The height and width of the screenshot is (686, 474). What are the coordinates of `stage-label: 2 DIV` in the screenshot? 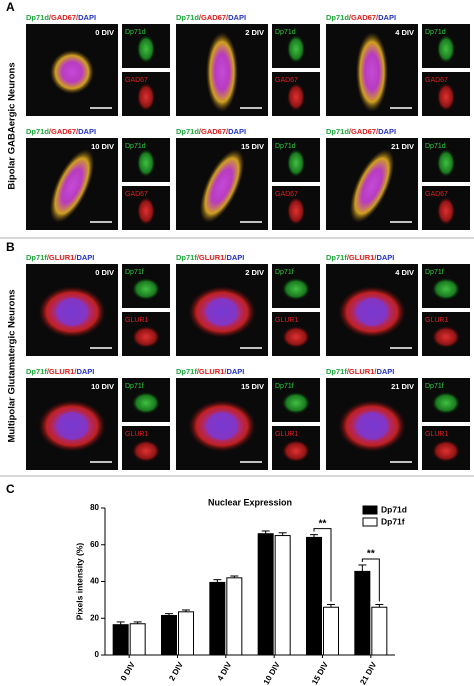 It's located at (254, 32).